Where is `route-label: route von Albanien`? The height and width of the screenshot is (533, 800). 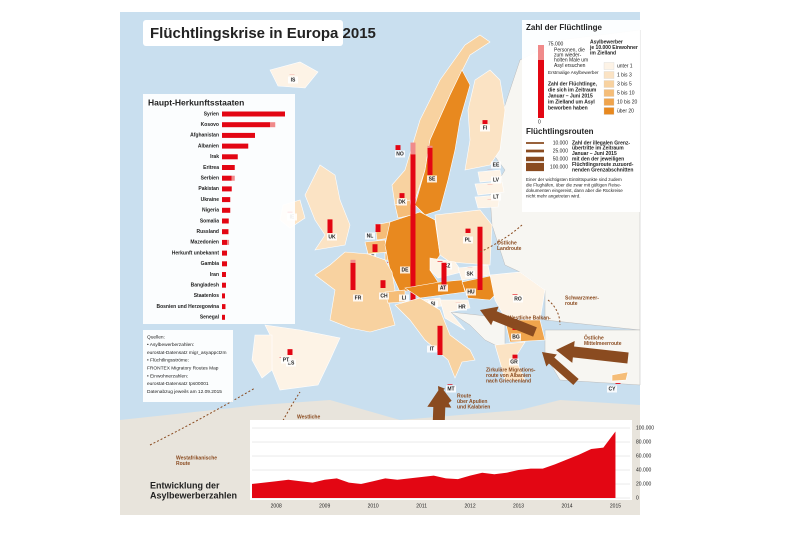 route-label: route von Albanien is located at coordinates (508, 376).